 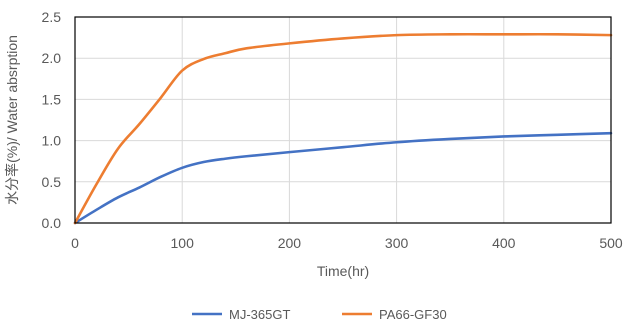 What do you see at coordinates (504, 243) in the screenshot?
I see `x-tick-label: 400` at bounding box center [504, 243].